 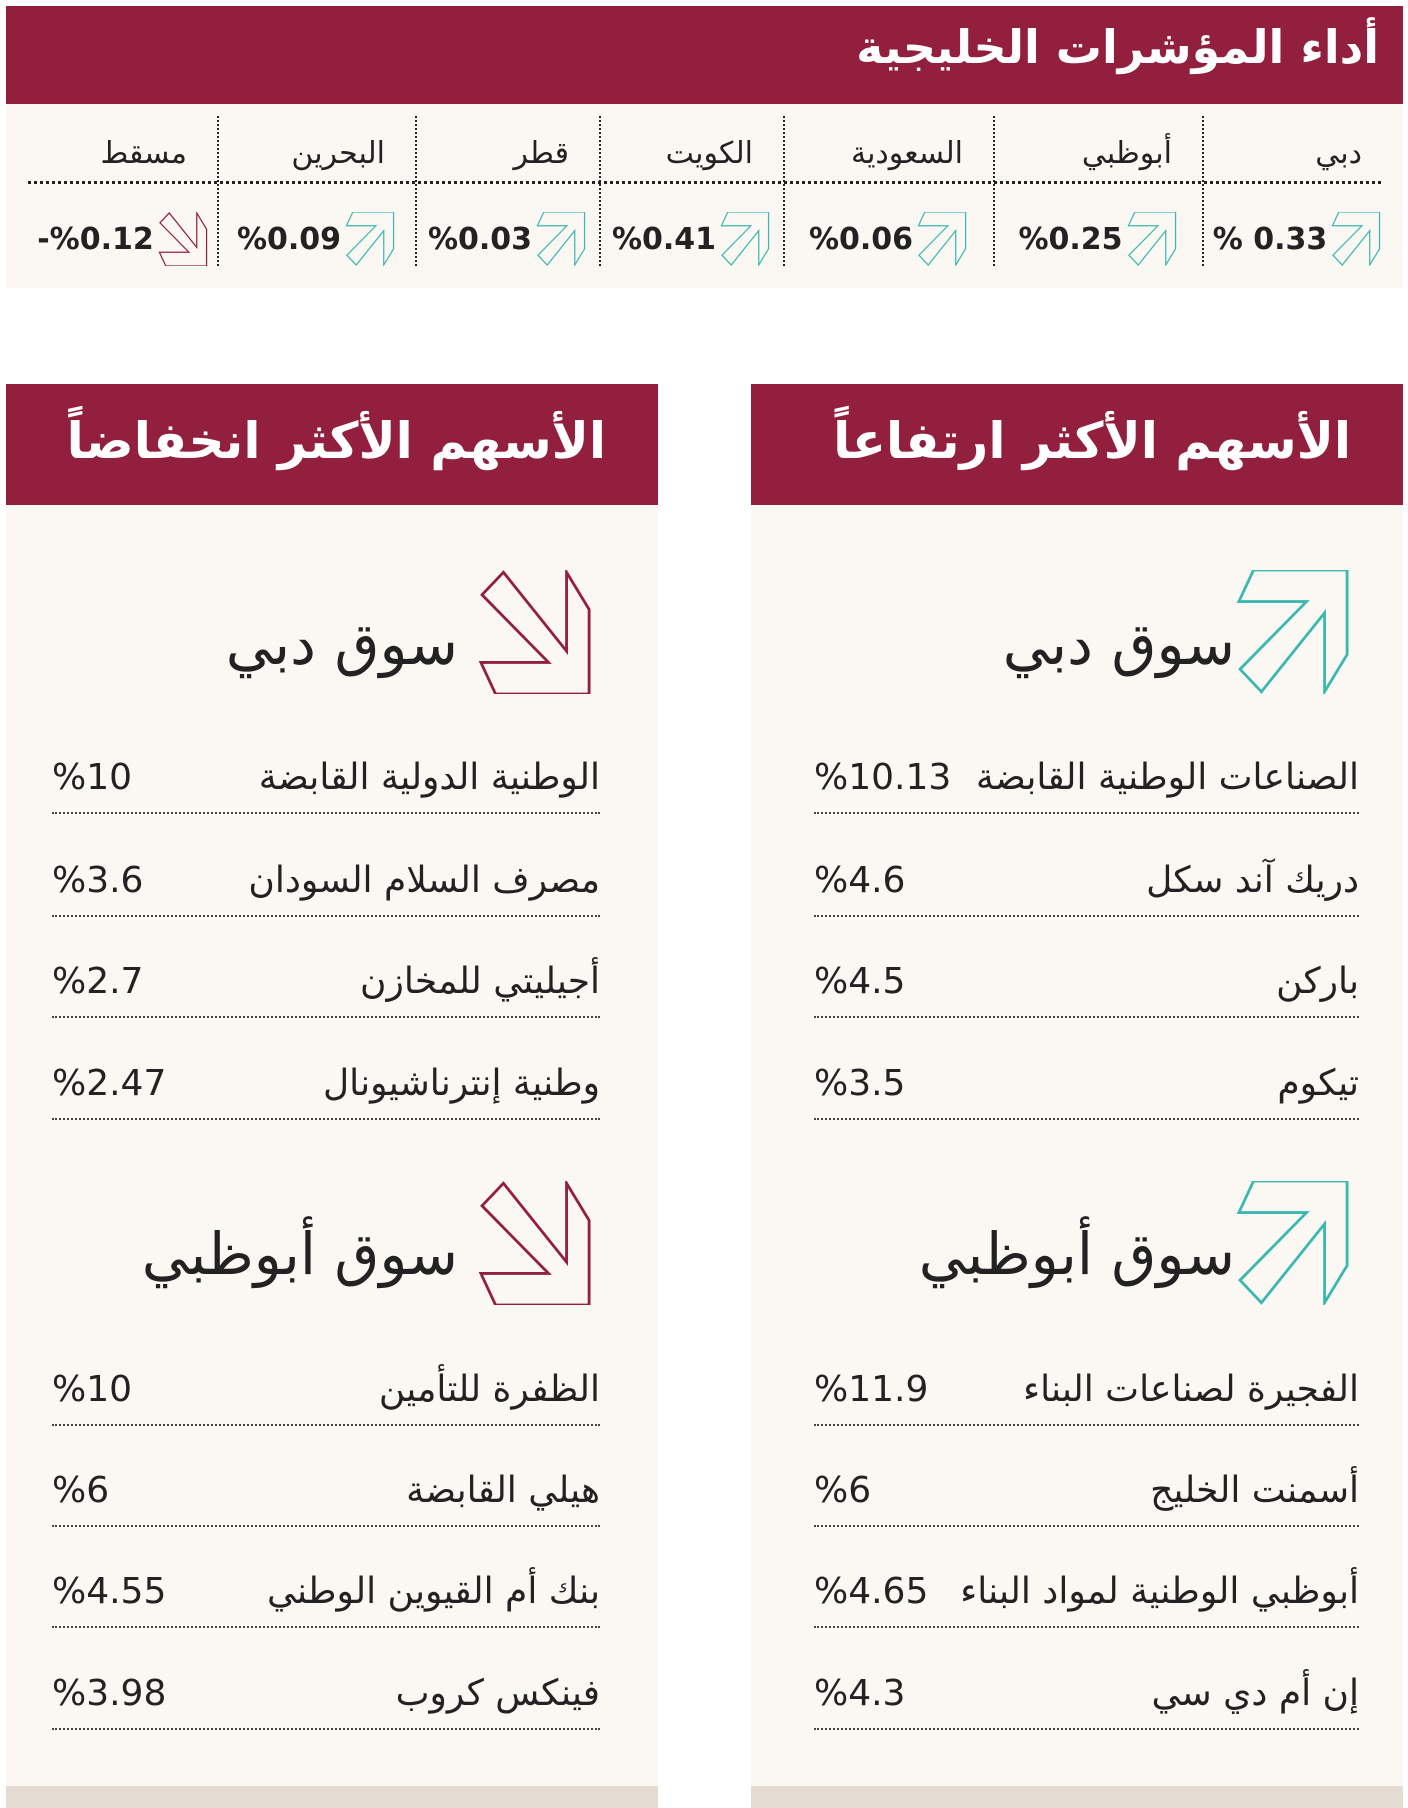 I want to click on stock-name: الظفرة للتأمين, so click(x=489, y=1389).